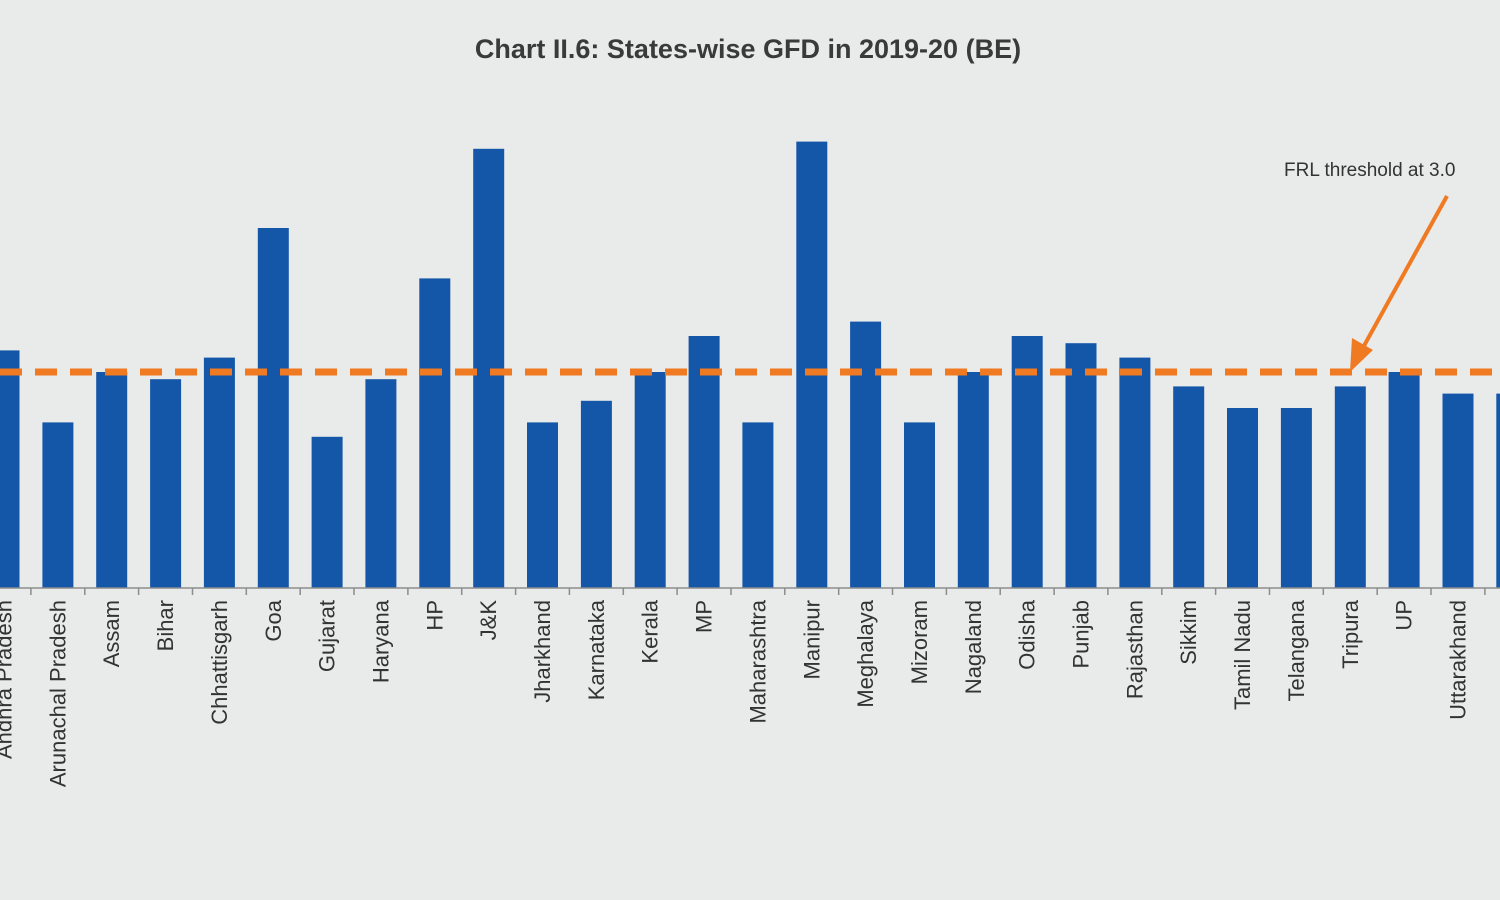  Describe the element at coordinates (111, 633) in the screenshot. I see `x-tick-label-assam: Assam` at that location.